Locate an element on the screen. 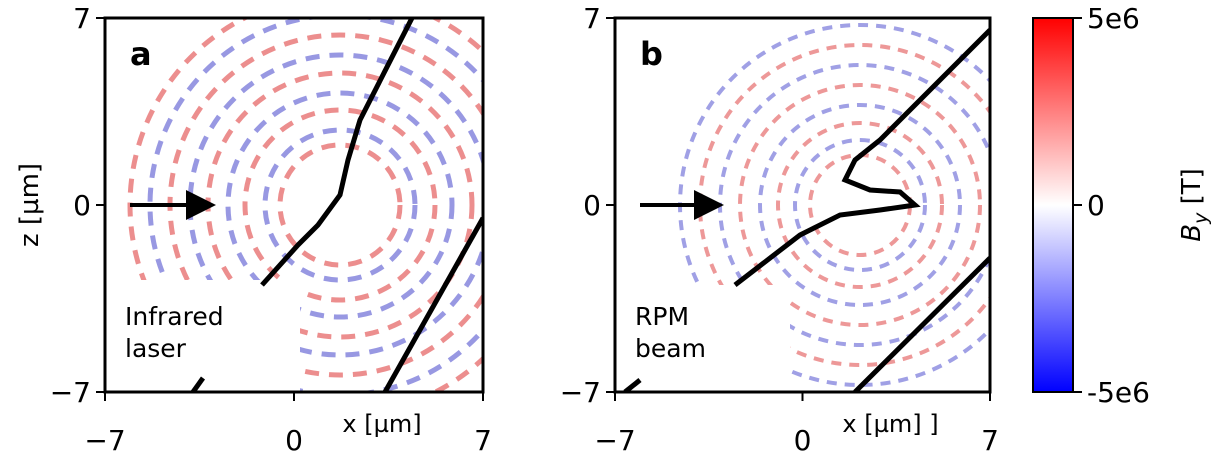  annotation: beam is located at coordinates (670, 348).